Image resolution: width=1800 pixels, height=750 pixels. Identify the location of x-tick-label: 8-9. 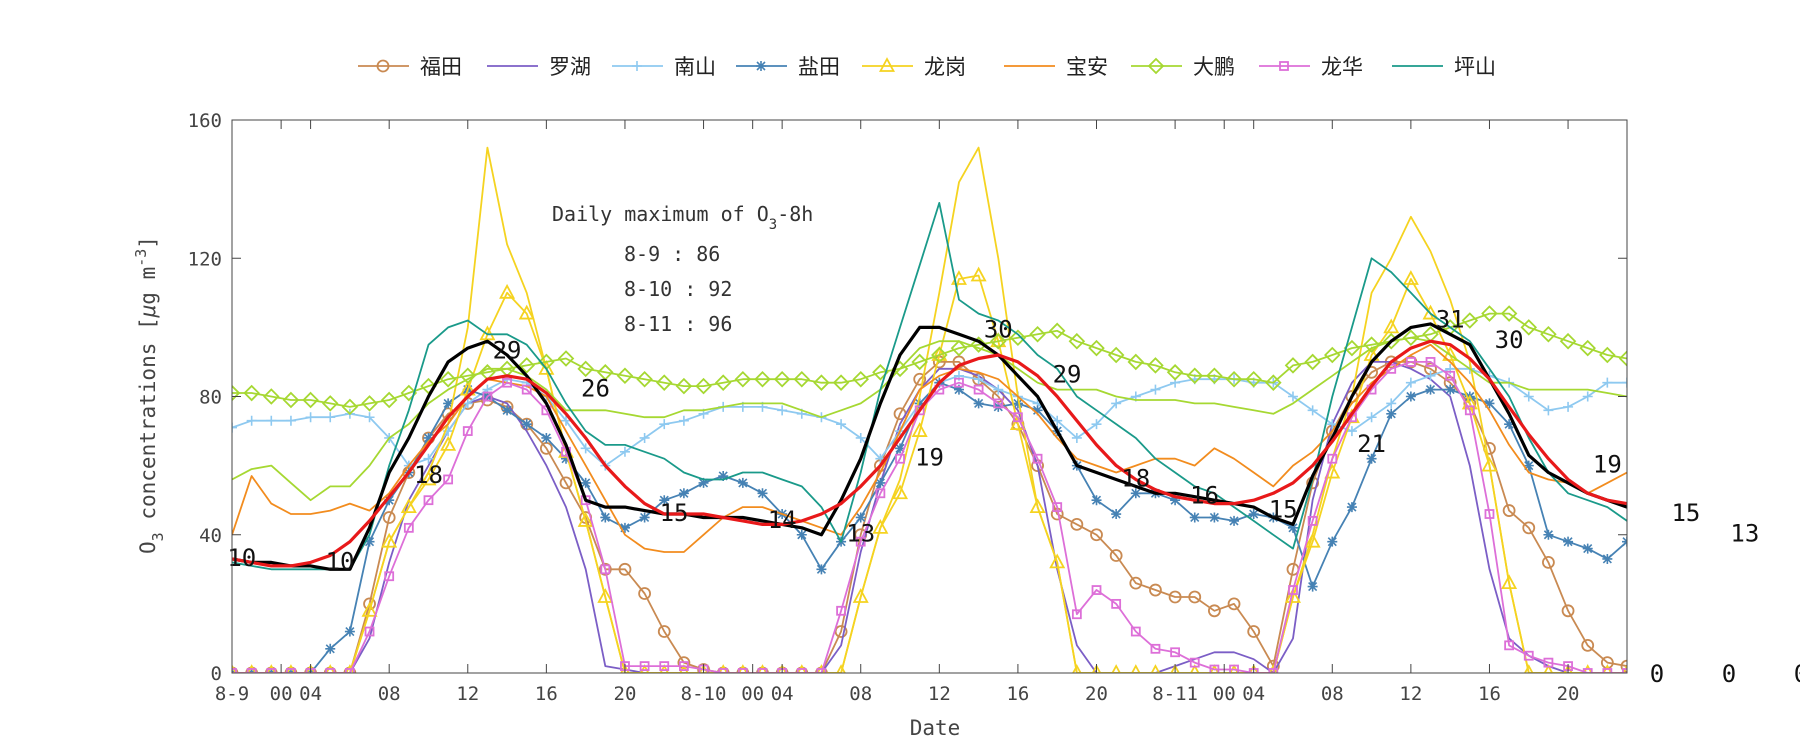
(232, 694).